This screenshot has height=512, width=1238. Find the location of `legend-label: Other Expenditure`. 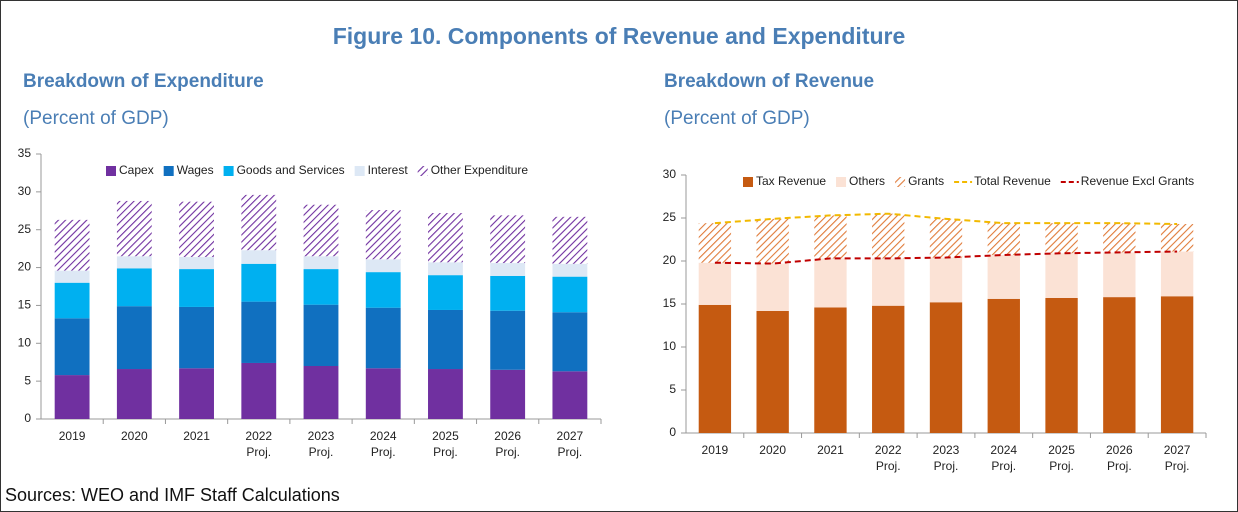

legend-label: Other Expenditure is located at coordinates (480, 170).